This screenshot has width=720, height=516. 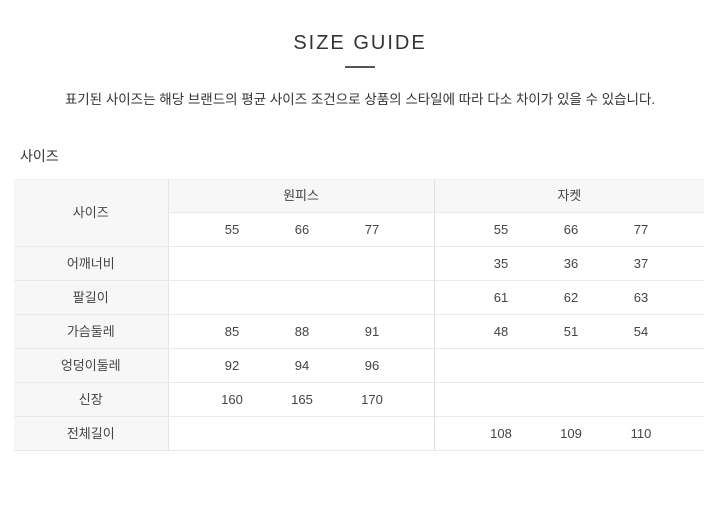 What do you see at coordinates (641, 331) in the screenshot?
I see `value-cell: 54` at bounding box center [641, 331].